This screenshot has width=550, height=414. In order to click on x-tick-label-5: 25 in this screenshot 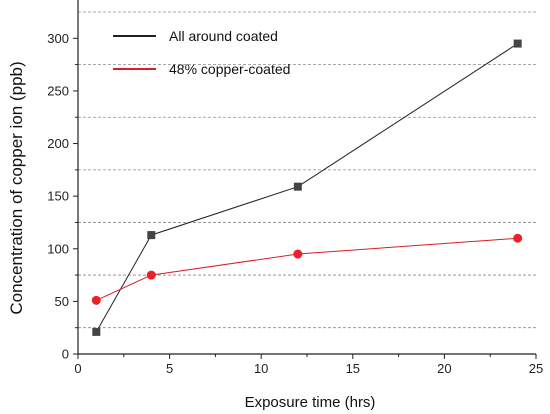, I will do `click(536, 368)`.